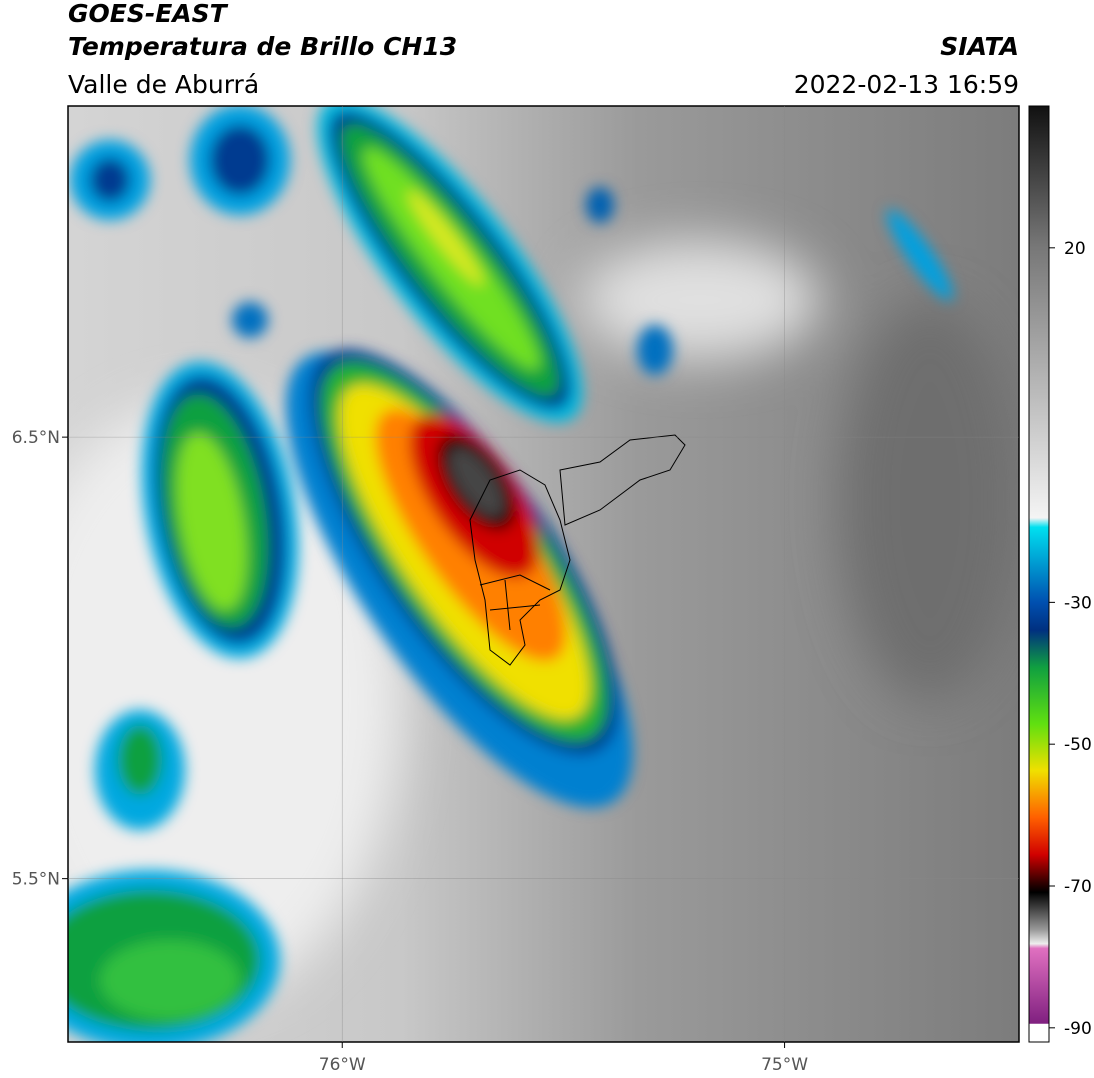  What do you see at coordinates (1078, 1029) in the screenshot?
I see `colorbar-tick-label: -90` at bounding box center [1078, 1029].